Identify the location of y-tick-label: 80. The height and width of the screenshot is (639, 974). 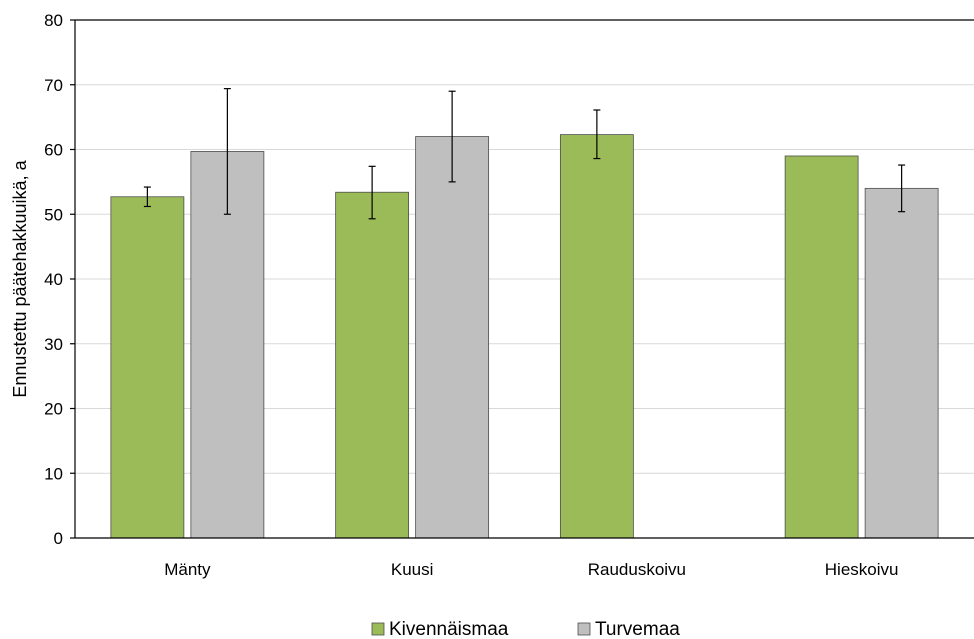
(53, 20).